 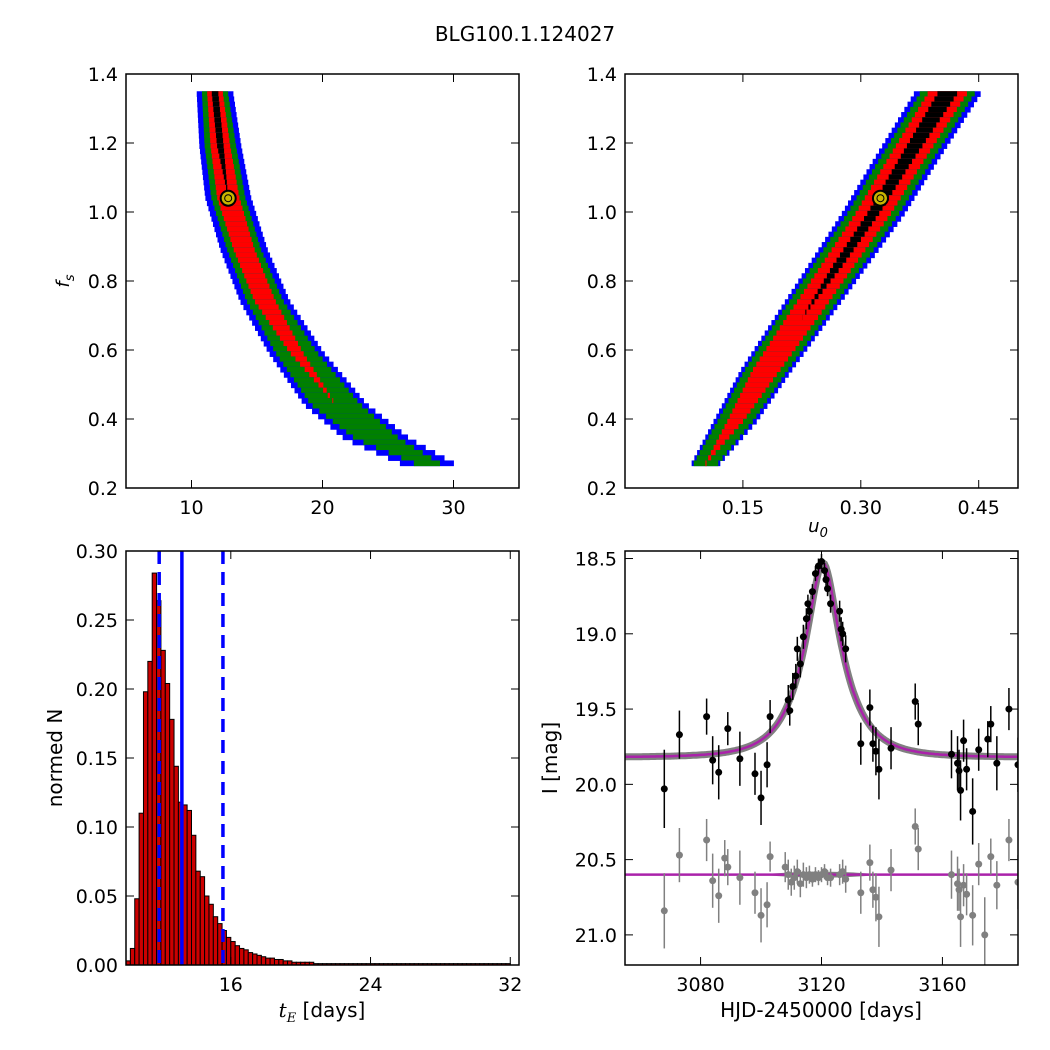 What do you see at coordinates (979, 508) in the screenshot?
I see `fs-u0-xtick-label: 0.45` at bounding box center [979, 508].